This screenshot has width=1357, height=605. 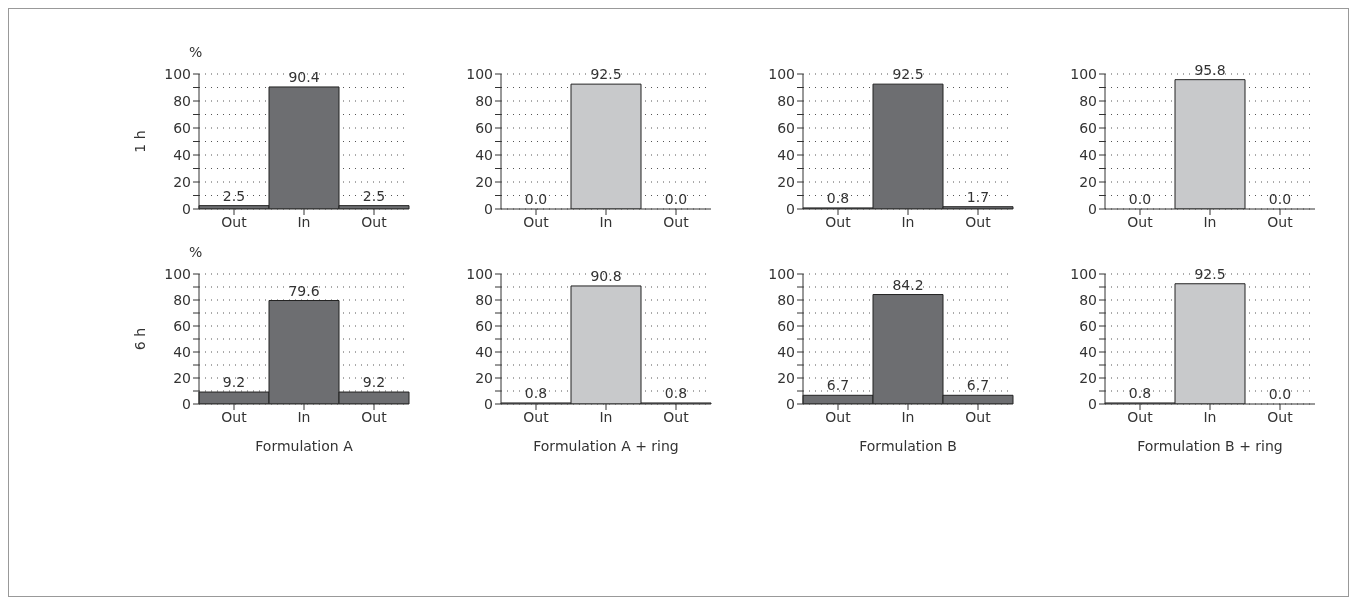 What do you see at coordinates (304, 290) in the screenshot?
I see `data-label: 79.6` at bounding box center [304, 290].